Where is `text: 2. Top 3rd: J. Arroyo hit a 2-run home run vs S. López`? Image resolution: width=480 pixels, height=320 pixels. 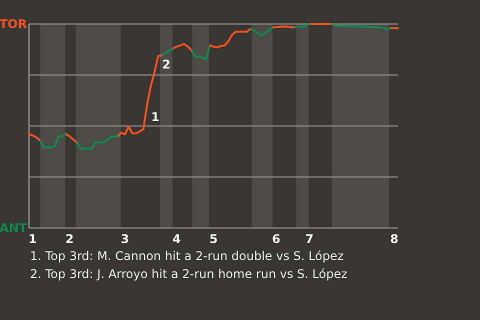 text: 2. Top 3rd: J. Arroyo hit a 2-run home run vs S. López is located at coordinates (189, 274).